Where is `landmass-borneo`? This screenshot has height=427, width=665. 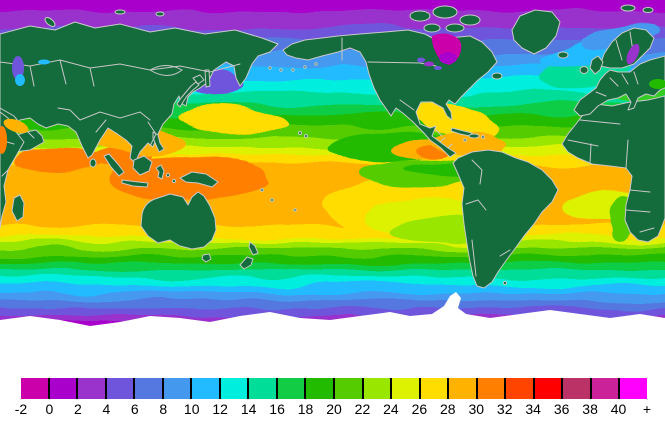 landmass-borneo is located at coordinates (142, 165).